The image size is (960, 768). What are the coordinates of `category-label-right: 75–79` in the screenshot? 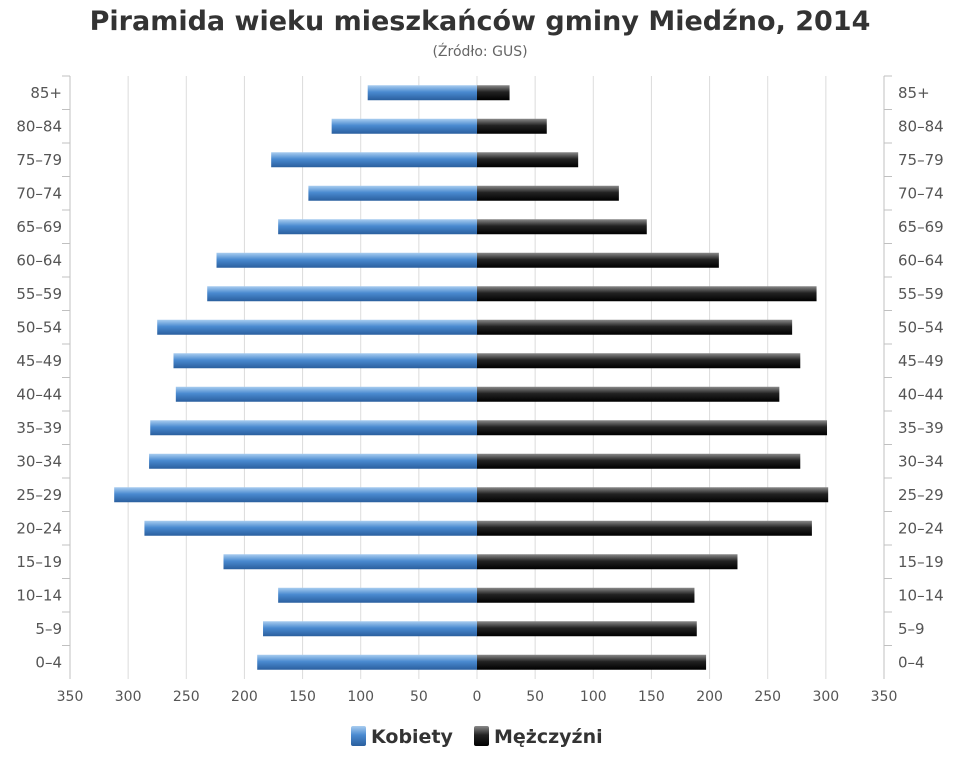 It's located at (921, 160).